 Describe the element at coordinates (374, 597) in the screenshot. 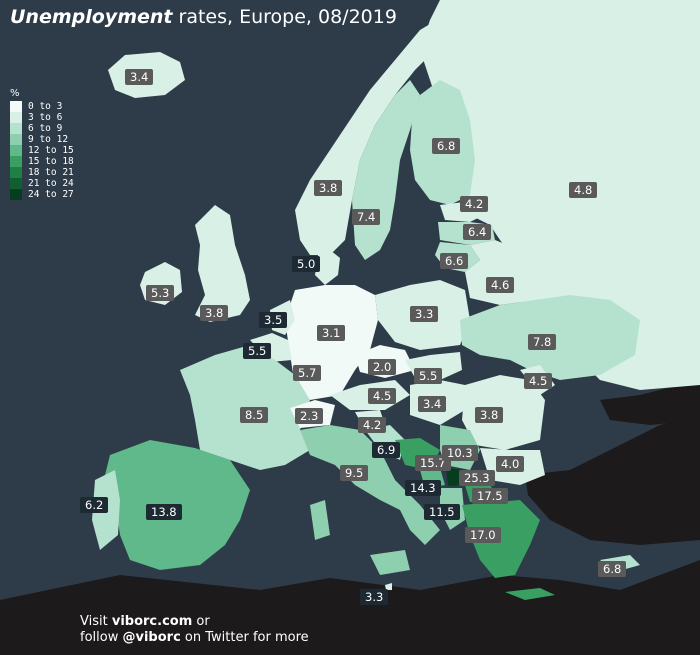

I see `label-malta: 3.3` at that location.